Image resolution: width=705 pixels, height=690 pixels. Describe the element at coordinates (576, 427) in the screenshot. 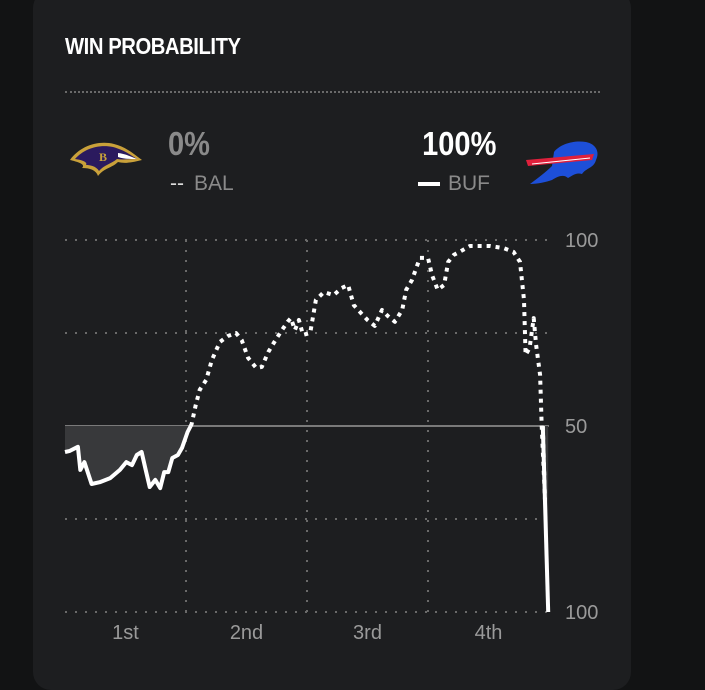

I see `y-tick-label: 50` at that location.